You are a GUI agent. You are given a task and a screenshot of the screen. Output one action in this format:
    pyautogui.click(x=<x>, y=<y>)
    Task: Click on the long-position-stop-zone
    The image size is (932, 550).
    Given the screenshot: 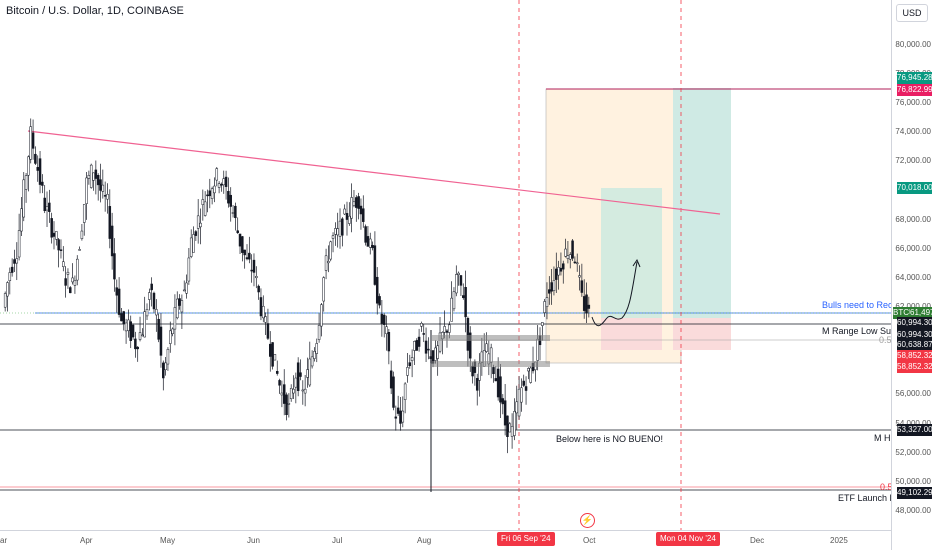 What is the action you would take?
    pyautogui.click(x=631, y=334)
    